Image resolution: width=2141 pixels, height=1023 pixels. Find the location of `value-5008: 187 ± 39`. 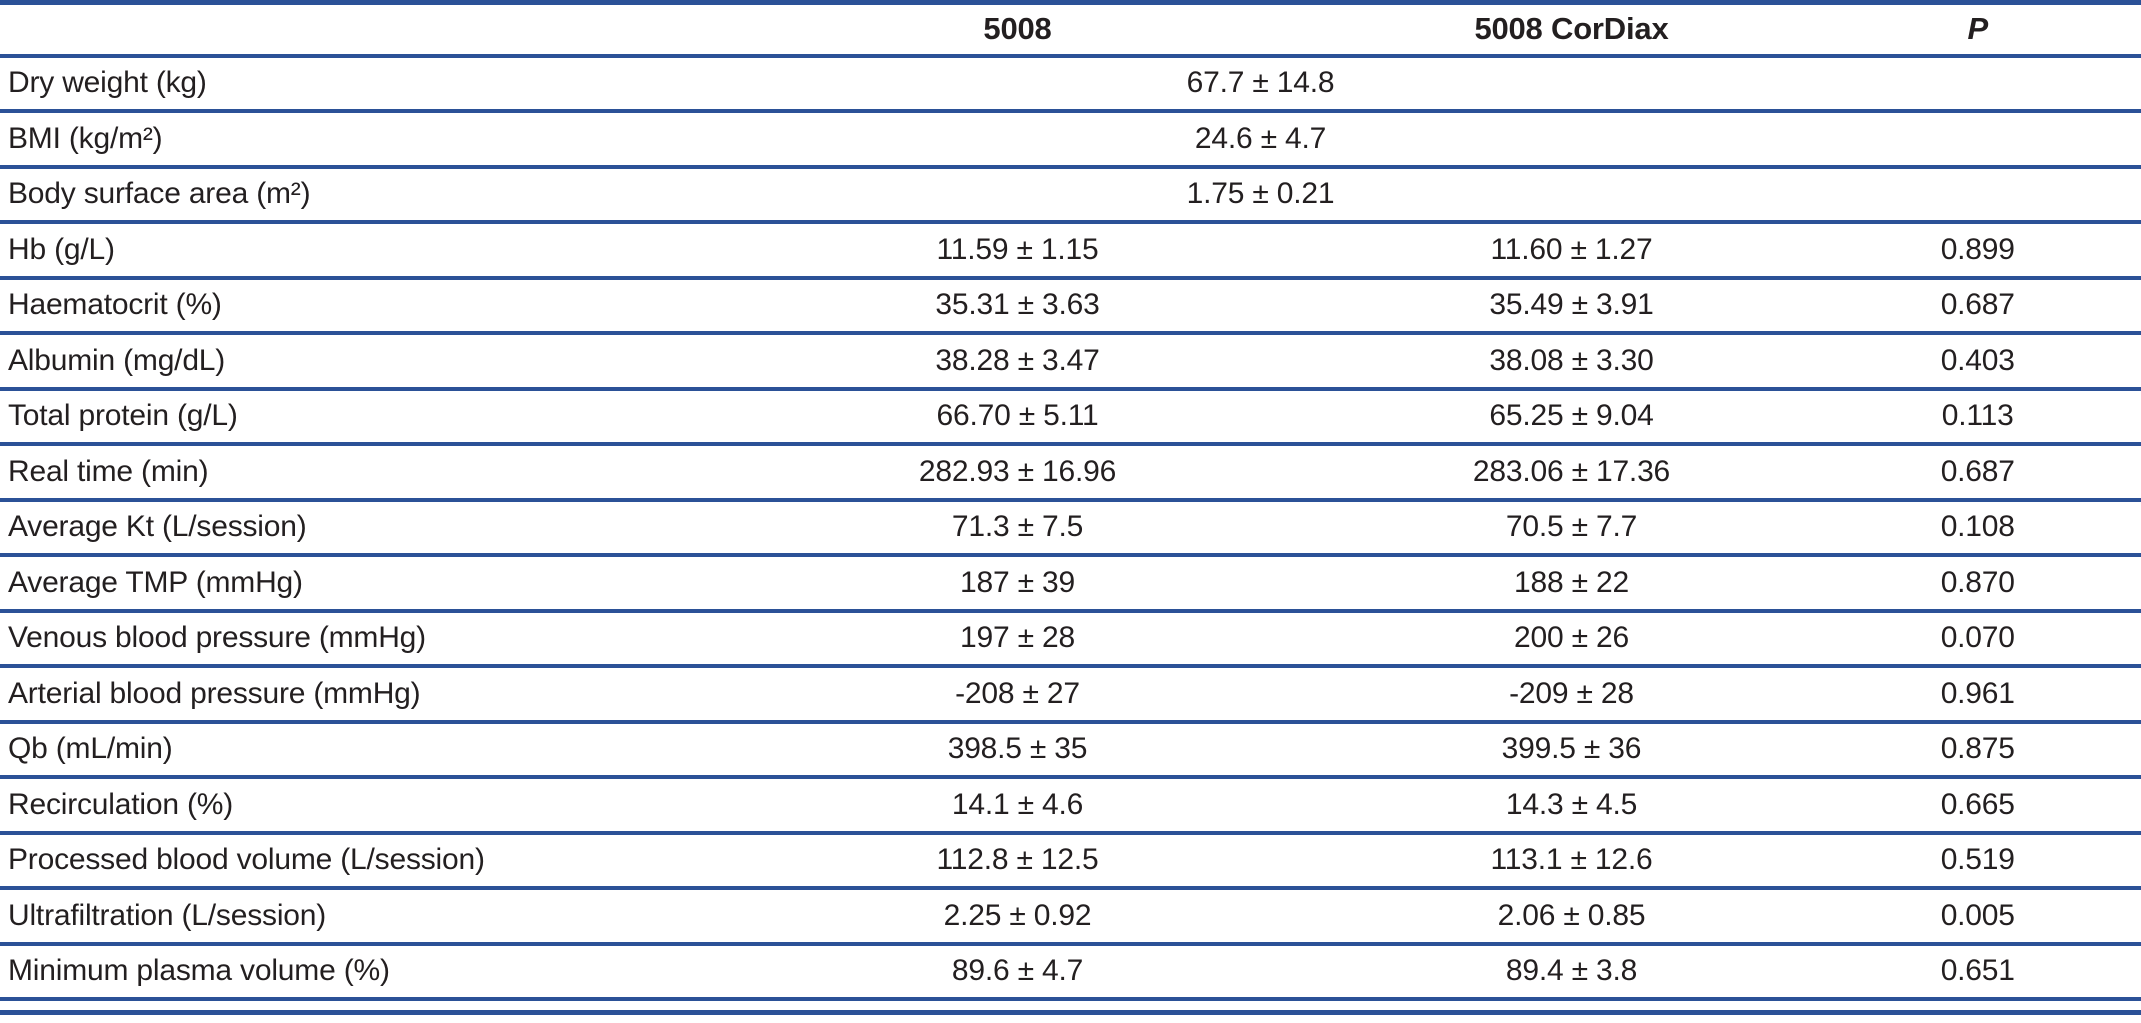

value-5008: 187 ± 39 is located at coordinates (1017, 584).